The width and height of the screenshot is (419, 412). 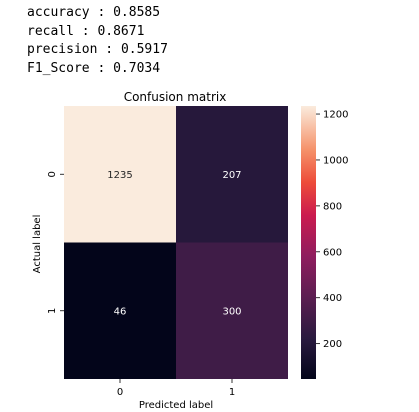 What do you see at coordinates (86, 31) in the screenshot?
I see `metric-recall: recall : 0.8671` at bounding box center [86, 31].